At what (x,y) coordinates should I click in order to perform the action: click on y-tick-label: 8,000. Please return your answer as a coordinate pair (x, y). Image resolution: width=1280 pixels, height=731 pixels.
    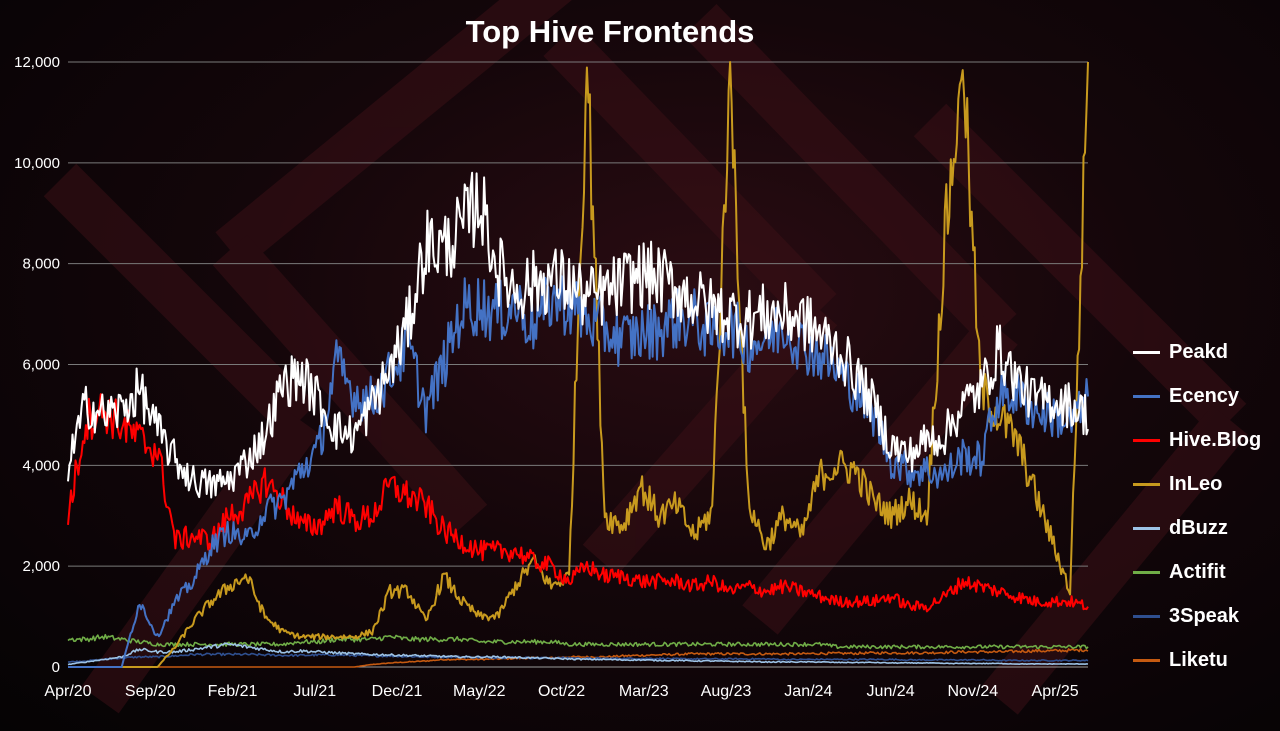
    Looking at the image, I should click on (41, 264).